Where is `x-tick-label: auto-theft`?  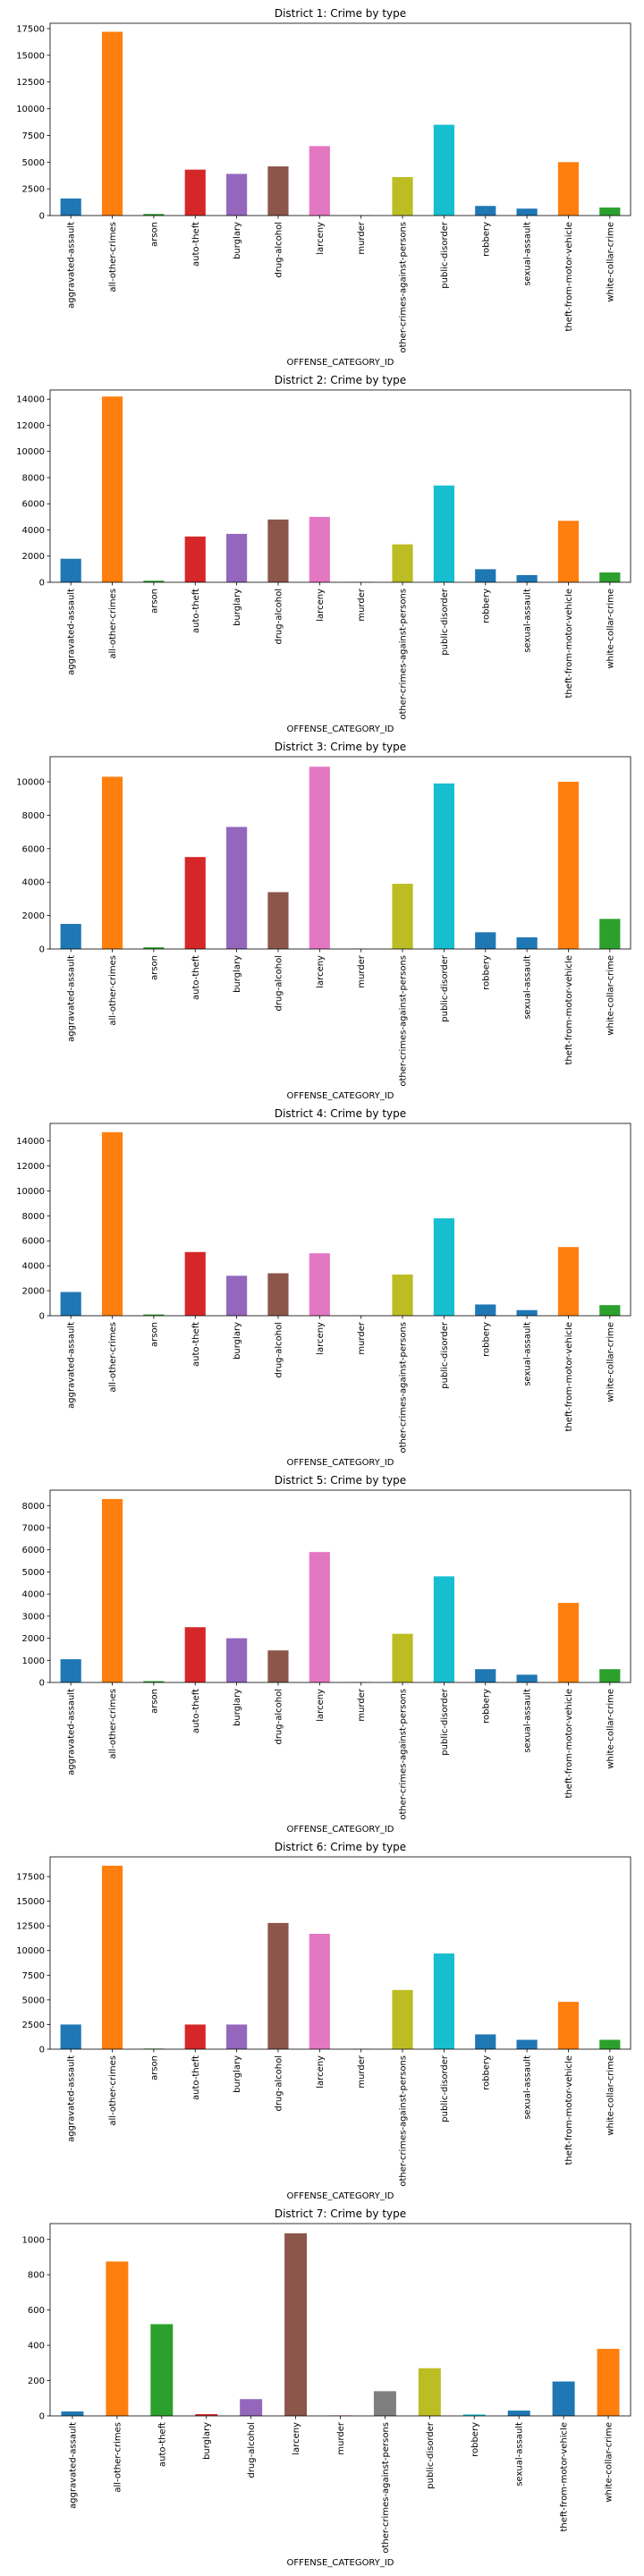 x-tick-label: auto-theft is located at coordinates (162, 2444).